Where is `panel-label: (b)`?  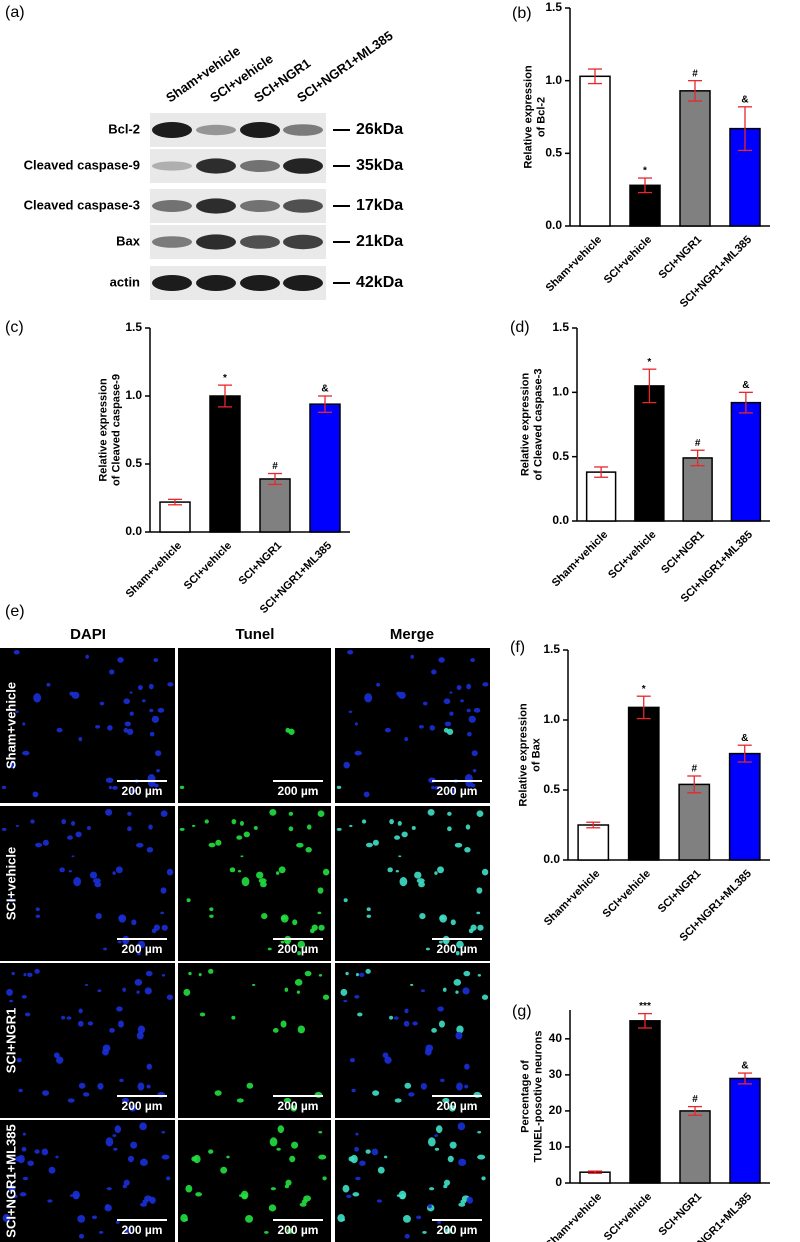 panel-label: (b) is located at coordinates (522, 13).